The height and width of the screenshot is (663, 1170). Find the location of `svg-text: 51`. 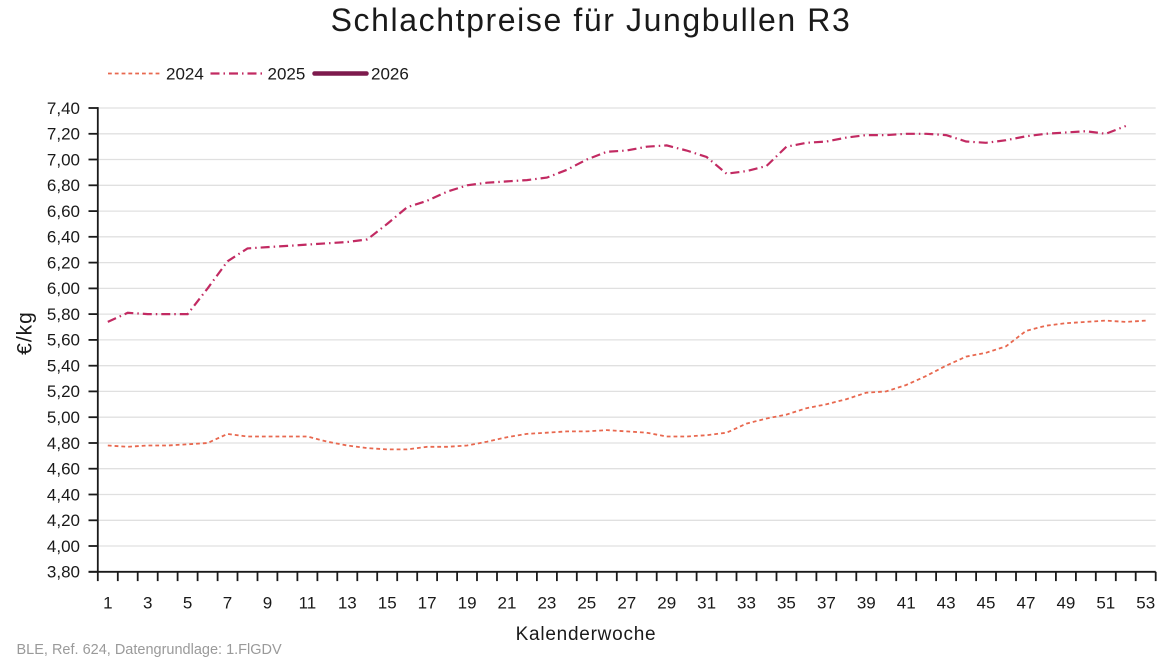

svg-text: 51 is located at coordinates (1105, 603).